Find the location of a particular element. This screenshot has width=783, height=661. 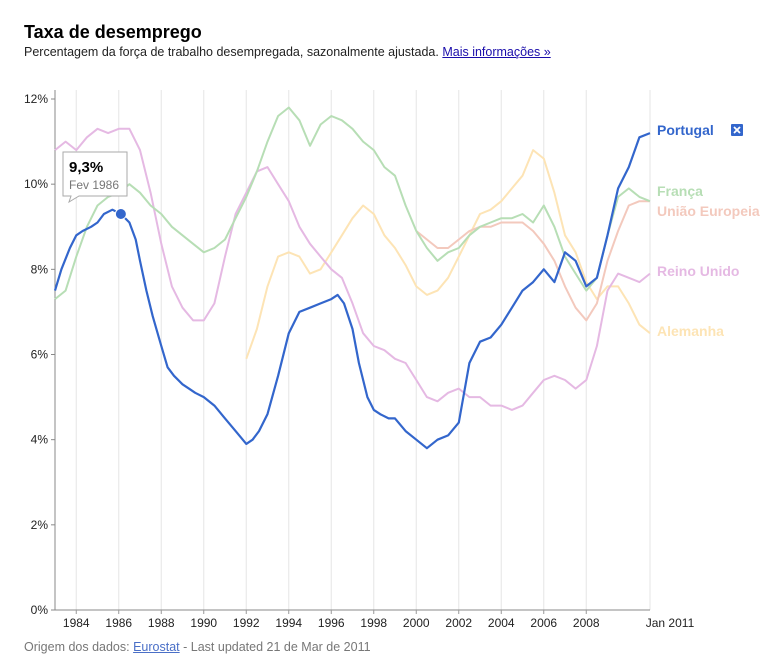

eurostat-link: Eurostat is located at coordinates (156, 647).